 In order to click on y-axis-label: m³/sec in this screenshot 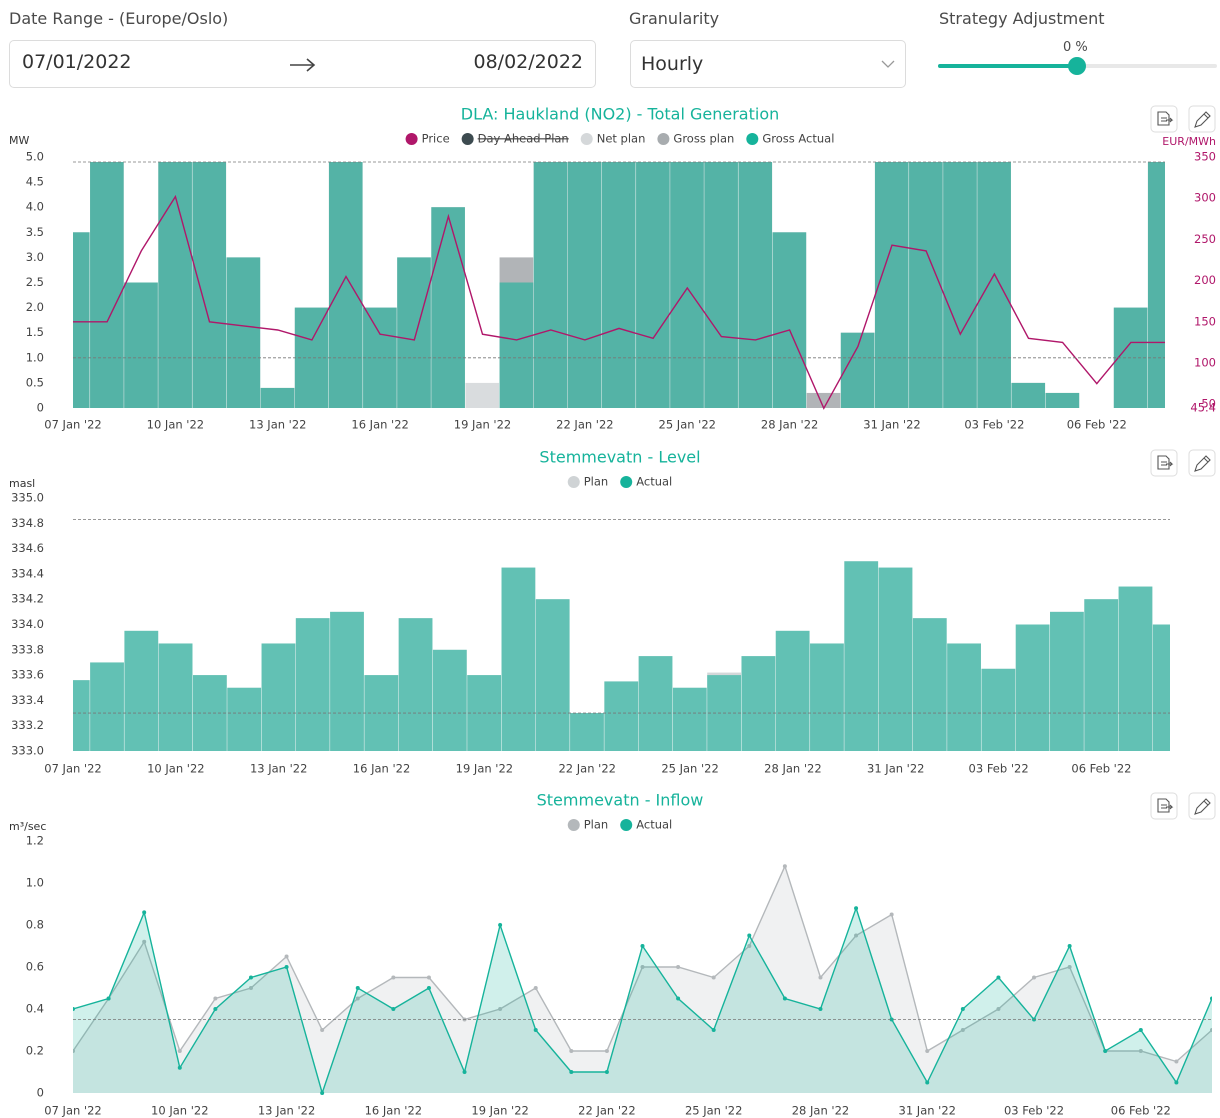, I will do `click(27, 826)`.